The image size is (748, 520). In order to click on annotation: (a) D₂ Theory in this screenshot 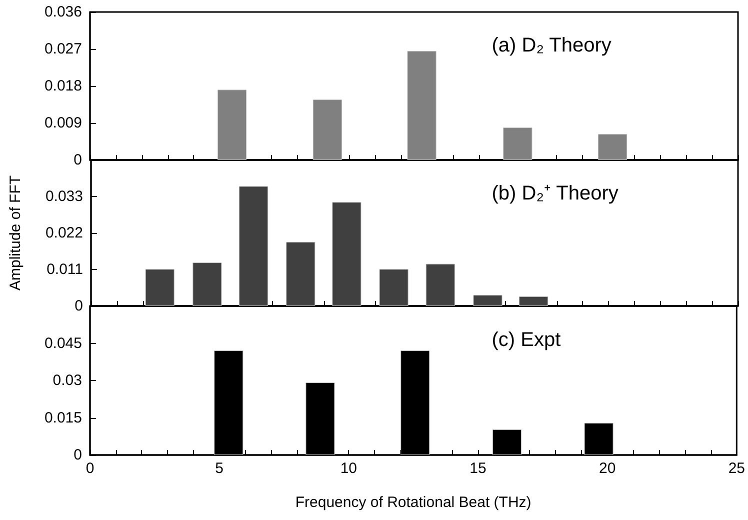, I will do `click(552, 45)`.